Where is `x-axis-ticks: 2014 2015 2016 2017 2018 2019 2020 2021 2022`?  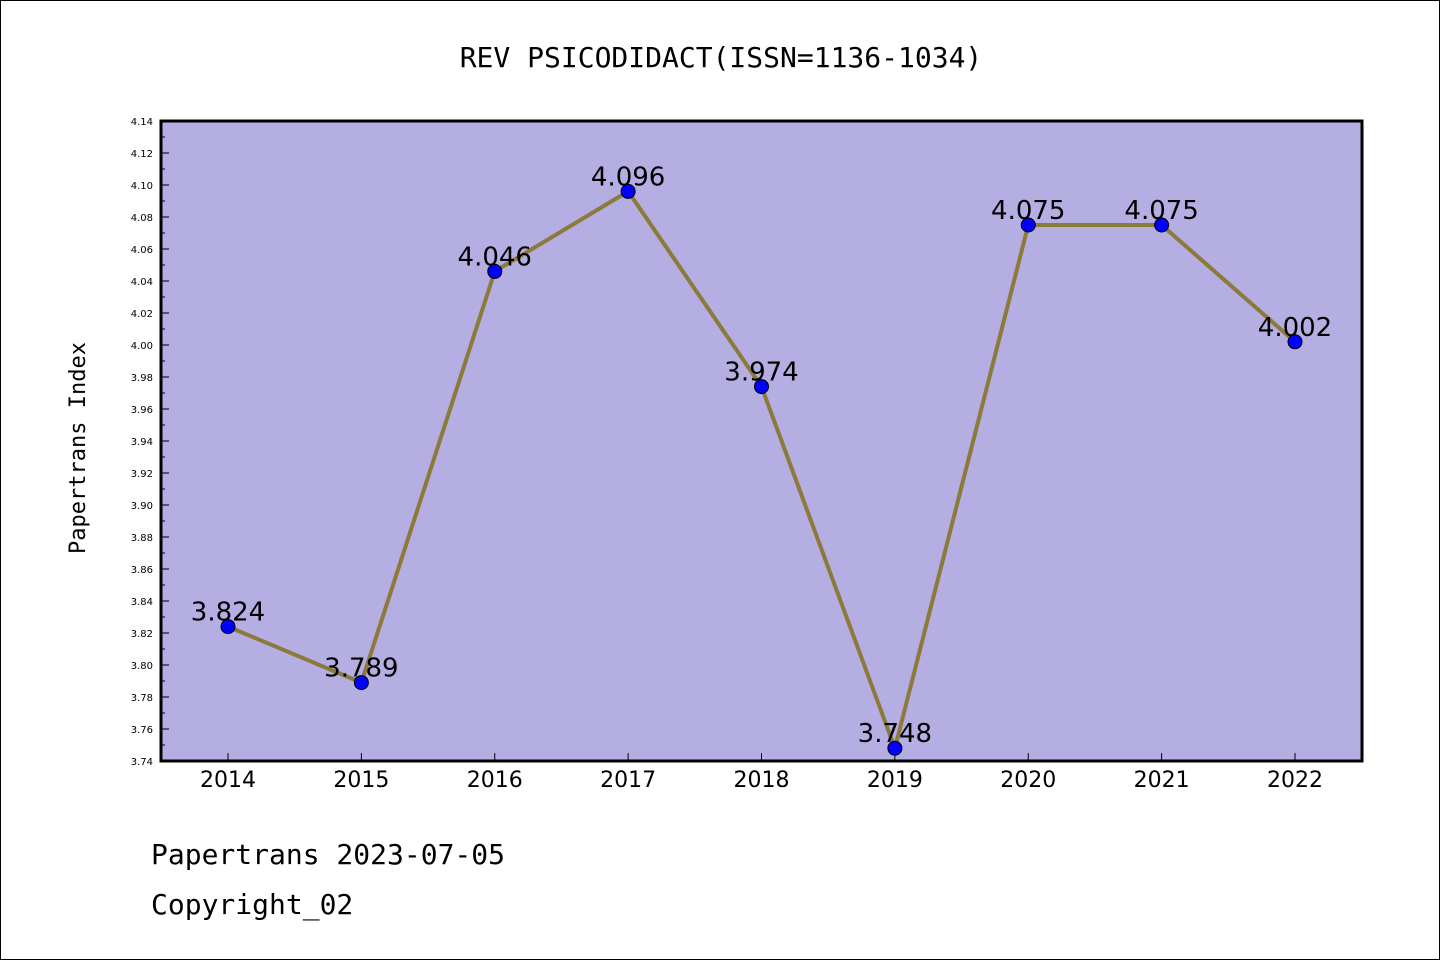 x-axis-ticks: 2014 2015 2016 2017 2018 2019 2020 2021 2022 is located at coordinates (761, 773).